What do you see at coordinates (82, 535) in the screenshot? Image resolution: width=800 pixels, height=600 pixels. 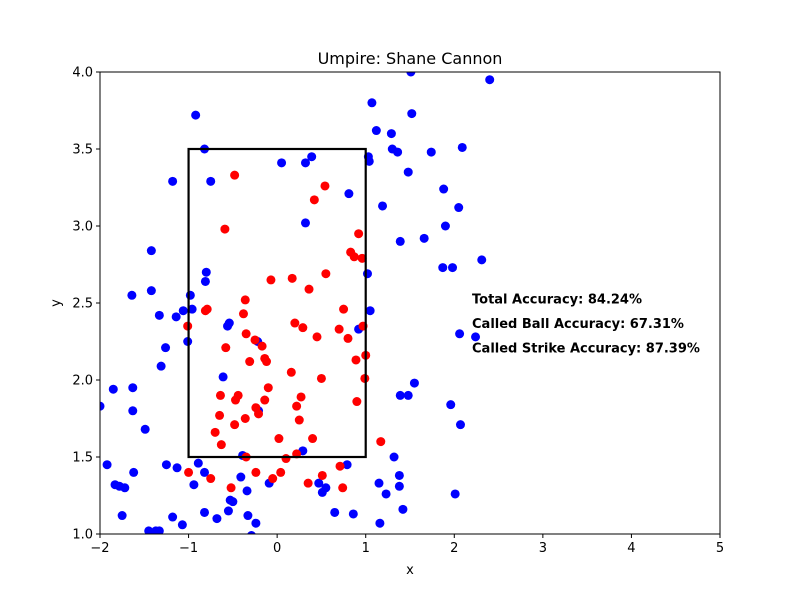 I see `y-tick-label: 1.0` at bounding box center [82, 535].